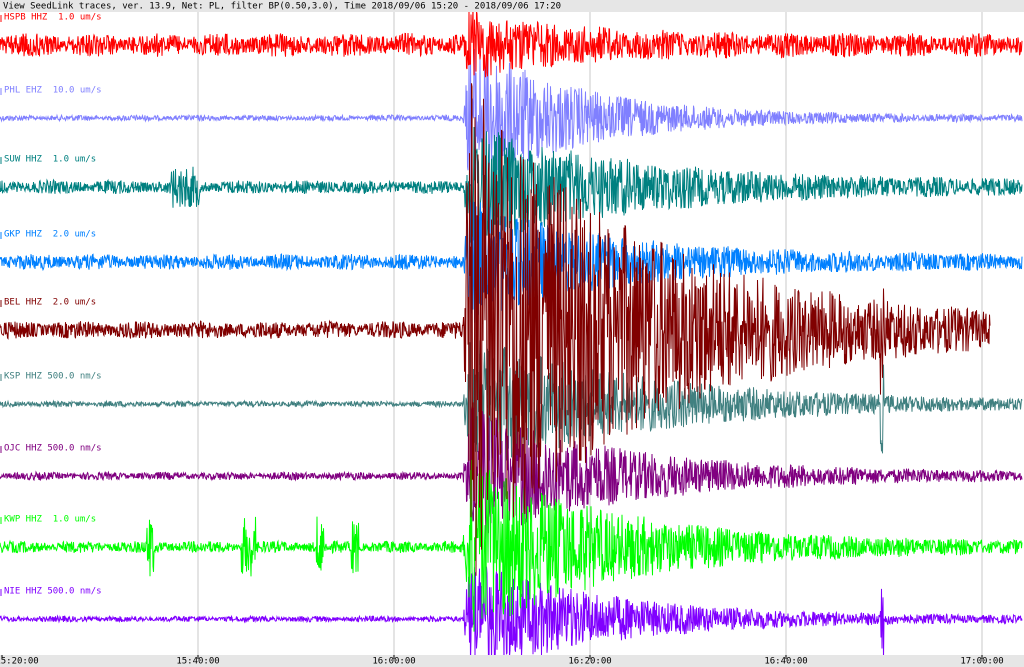 This screenshot has width=1024, height=667. What do you see at coordinates (589, 662) in the screenshot?
I see `time-tick-label: 16:20:00` at bounding box center [589, 662].